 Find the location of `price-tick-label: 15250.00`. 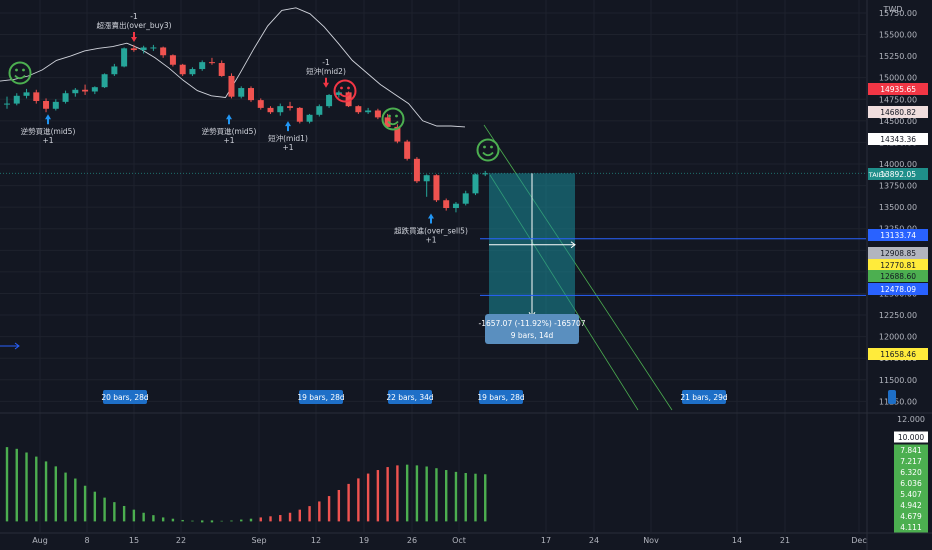

price-tick-label: 15250.00 is located at coordinates (898, 56).